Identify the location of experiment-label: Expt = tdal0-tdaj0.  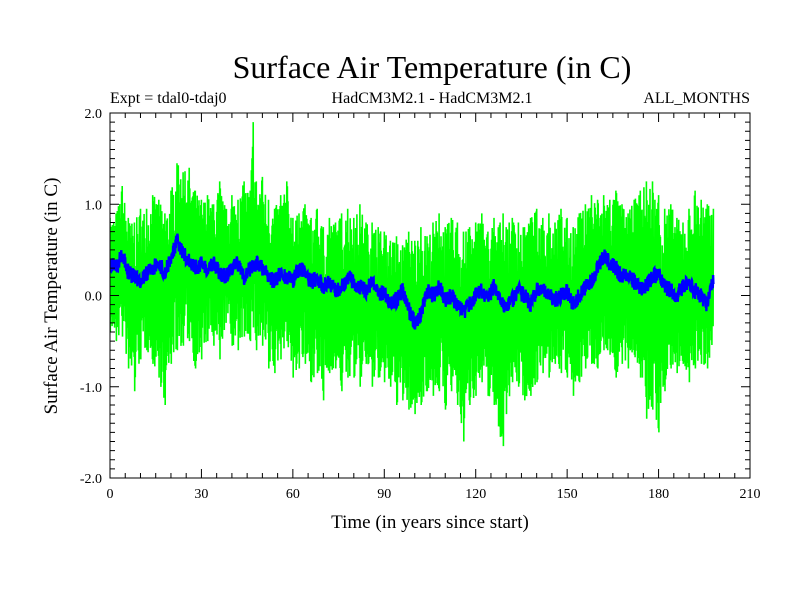
(168, 98).